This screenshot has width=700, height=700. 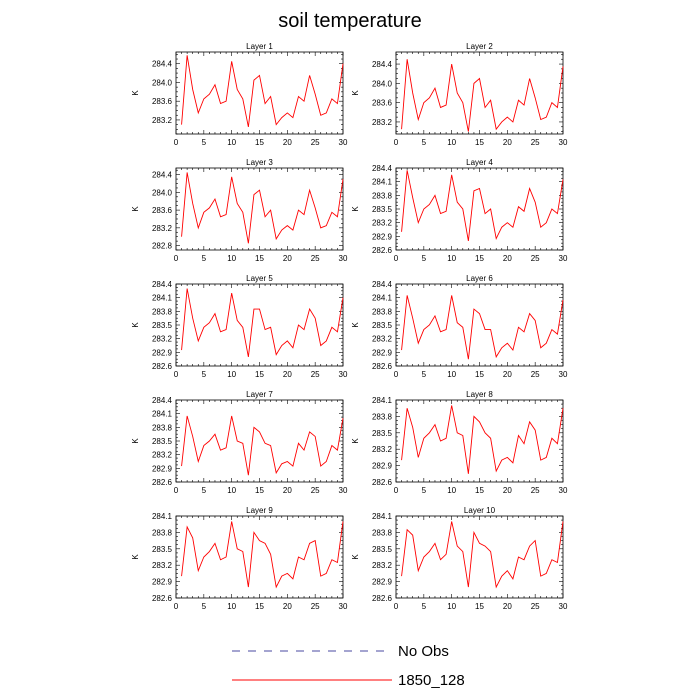 I want to click on panel-title: Layer 5, so click(x=259, y=278).